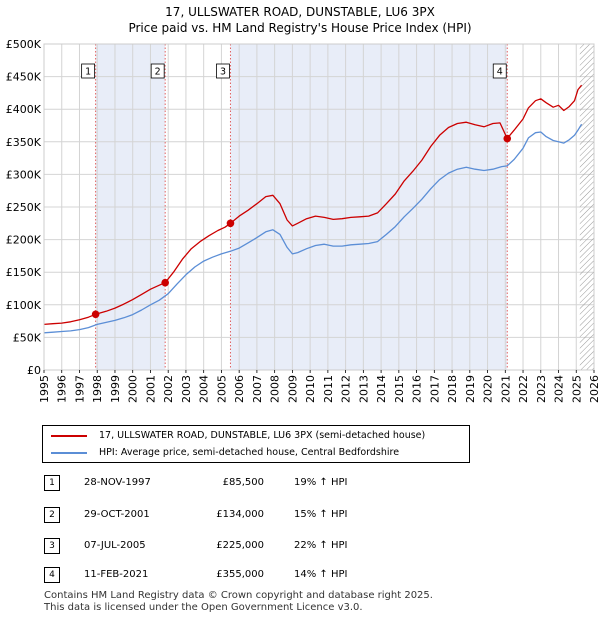 The height and width of the screenshot is (620, 600). I want to click on sale-price: £355,000, so click(240, 574).